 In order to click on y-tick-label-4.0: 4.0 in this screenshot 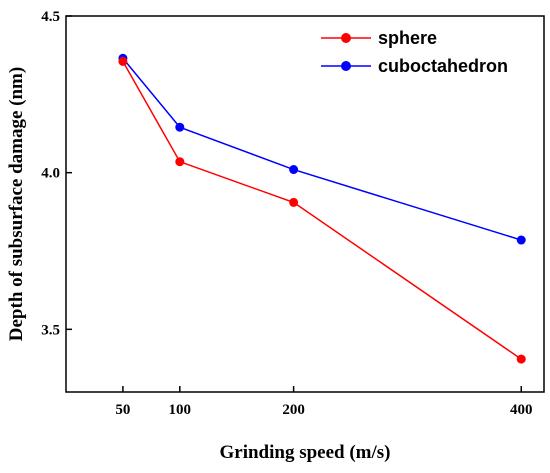, I will do `click(50, 174)`.